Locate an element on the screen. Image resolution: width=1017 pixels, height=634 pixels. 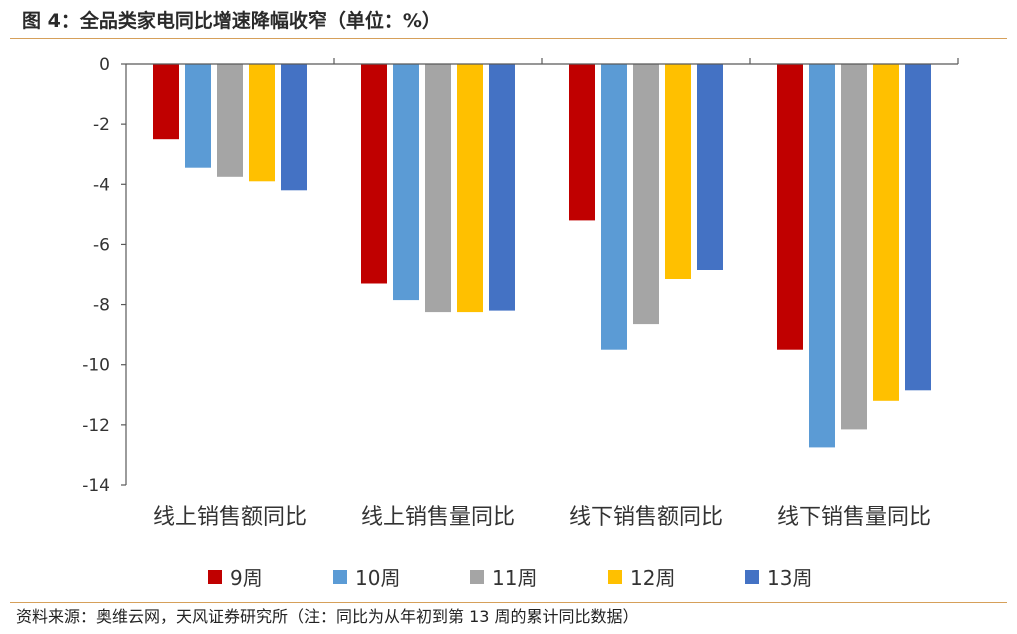
footer-divider is located at coordinates (508, 602).